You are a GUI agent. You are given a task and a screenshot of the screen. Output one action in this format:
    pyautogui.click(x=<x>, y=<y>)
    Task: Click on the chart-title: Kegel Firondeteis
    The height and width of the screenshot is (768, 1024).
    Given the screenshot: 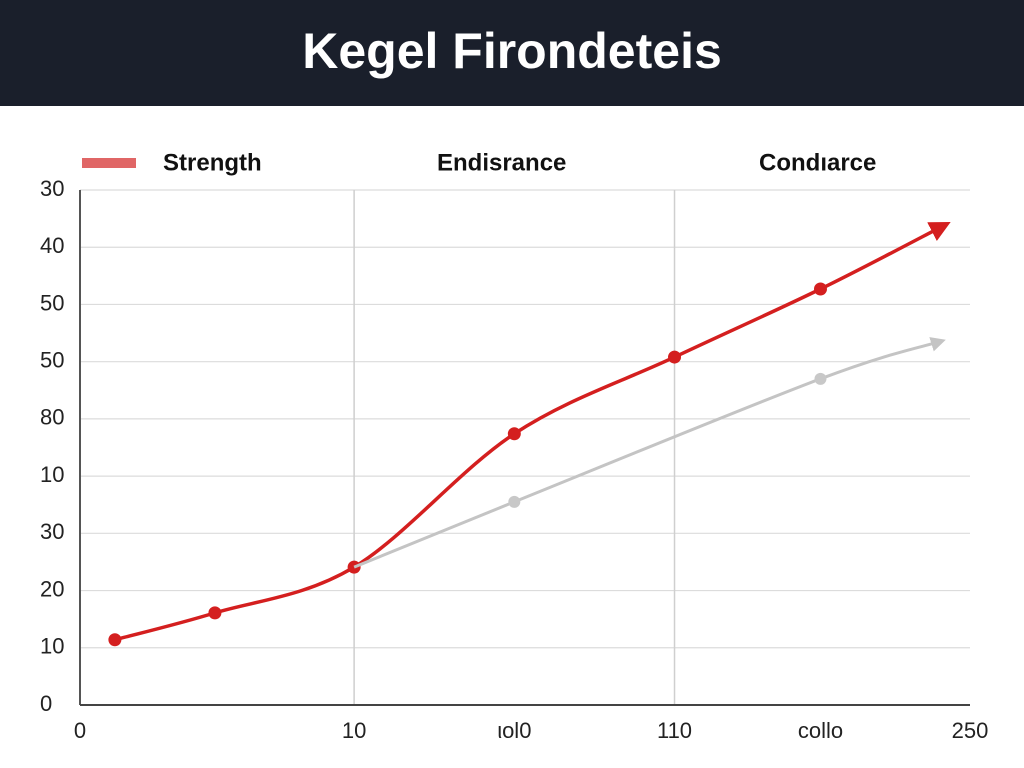 What is the action you would take?
    pyautogui.click(x=512, y=51)
    